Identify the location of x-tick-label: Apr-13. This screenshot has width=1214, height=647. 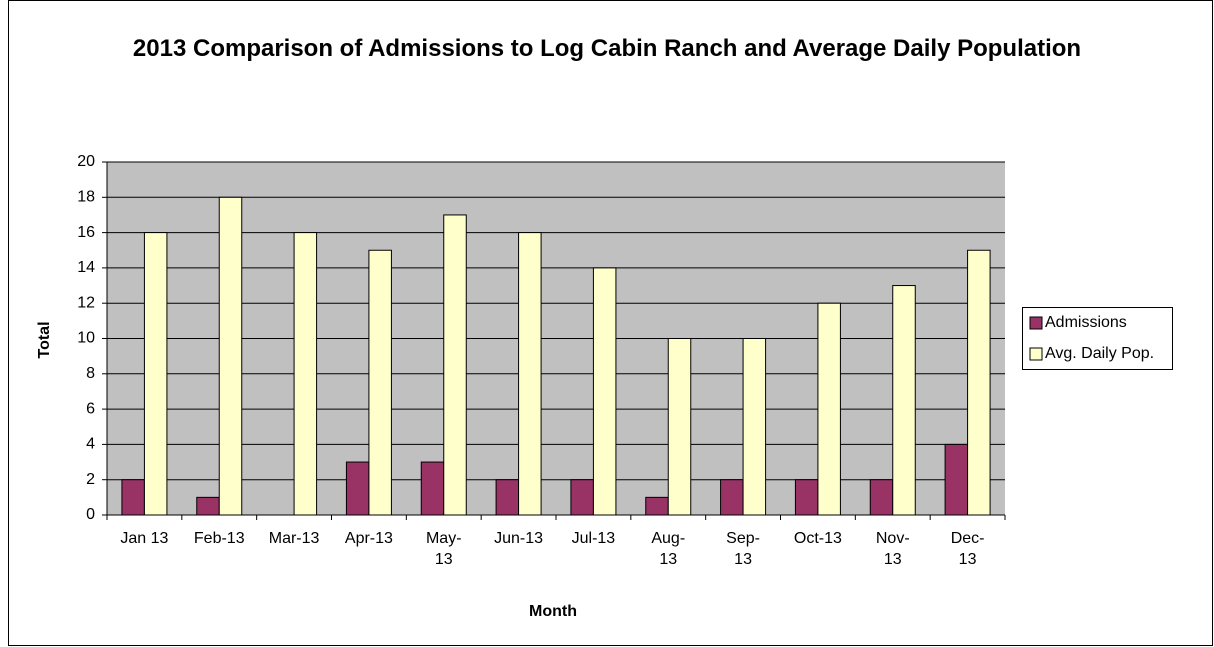
(369, 538).